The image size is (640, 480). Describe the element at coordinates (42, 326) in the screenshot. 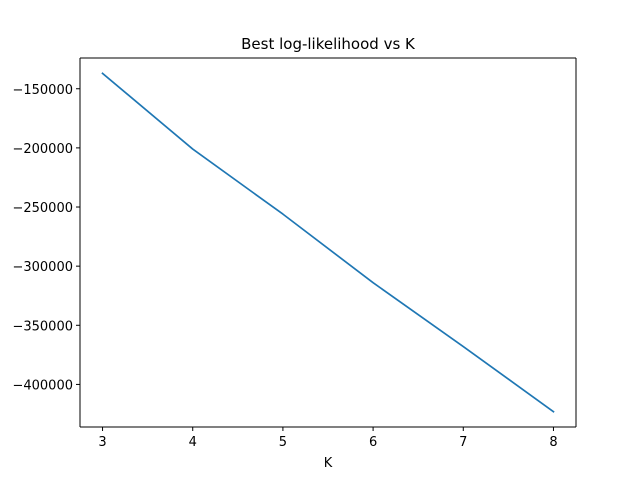

I see `y-tick-label: −350000` at that location.